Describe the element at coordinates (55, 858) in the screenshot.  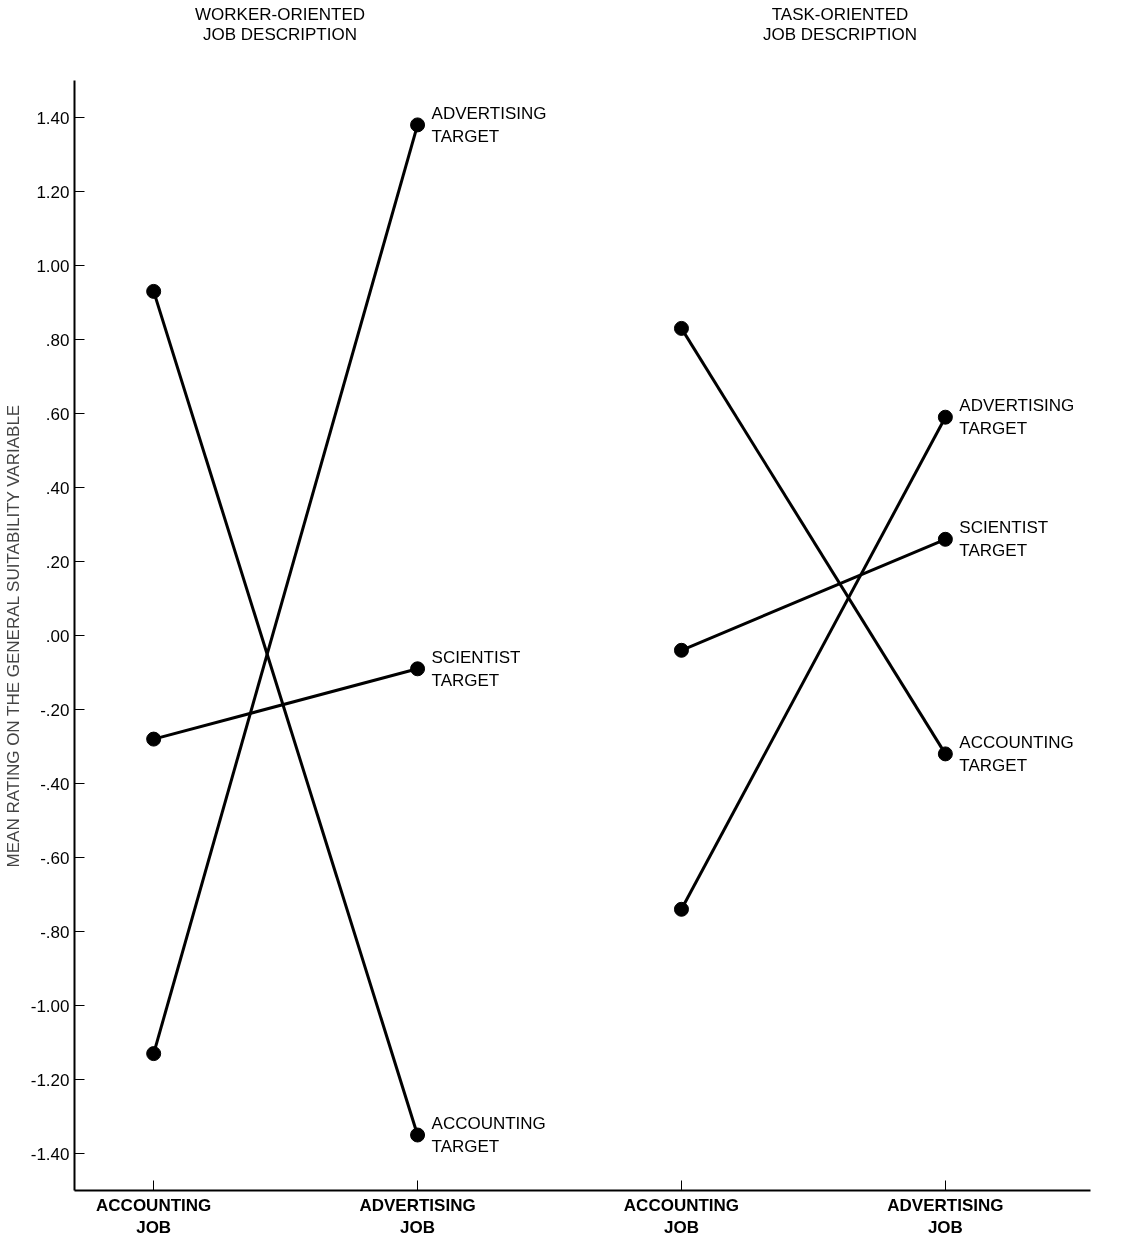
I see `y-tick-label: -.60` at that location.